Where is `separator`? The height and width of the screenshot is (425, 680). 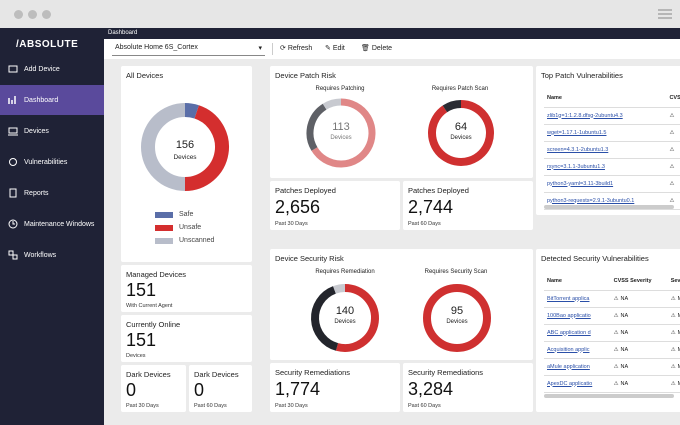
separator is located at coordinates (272, 49).